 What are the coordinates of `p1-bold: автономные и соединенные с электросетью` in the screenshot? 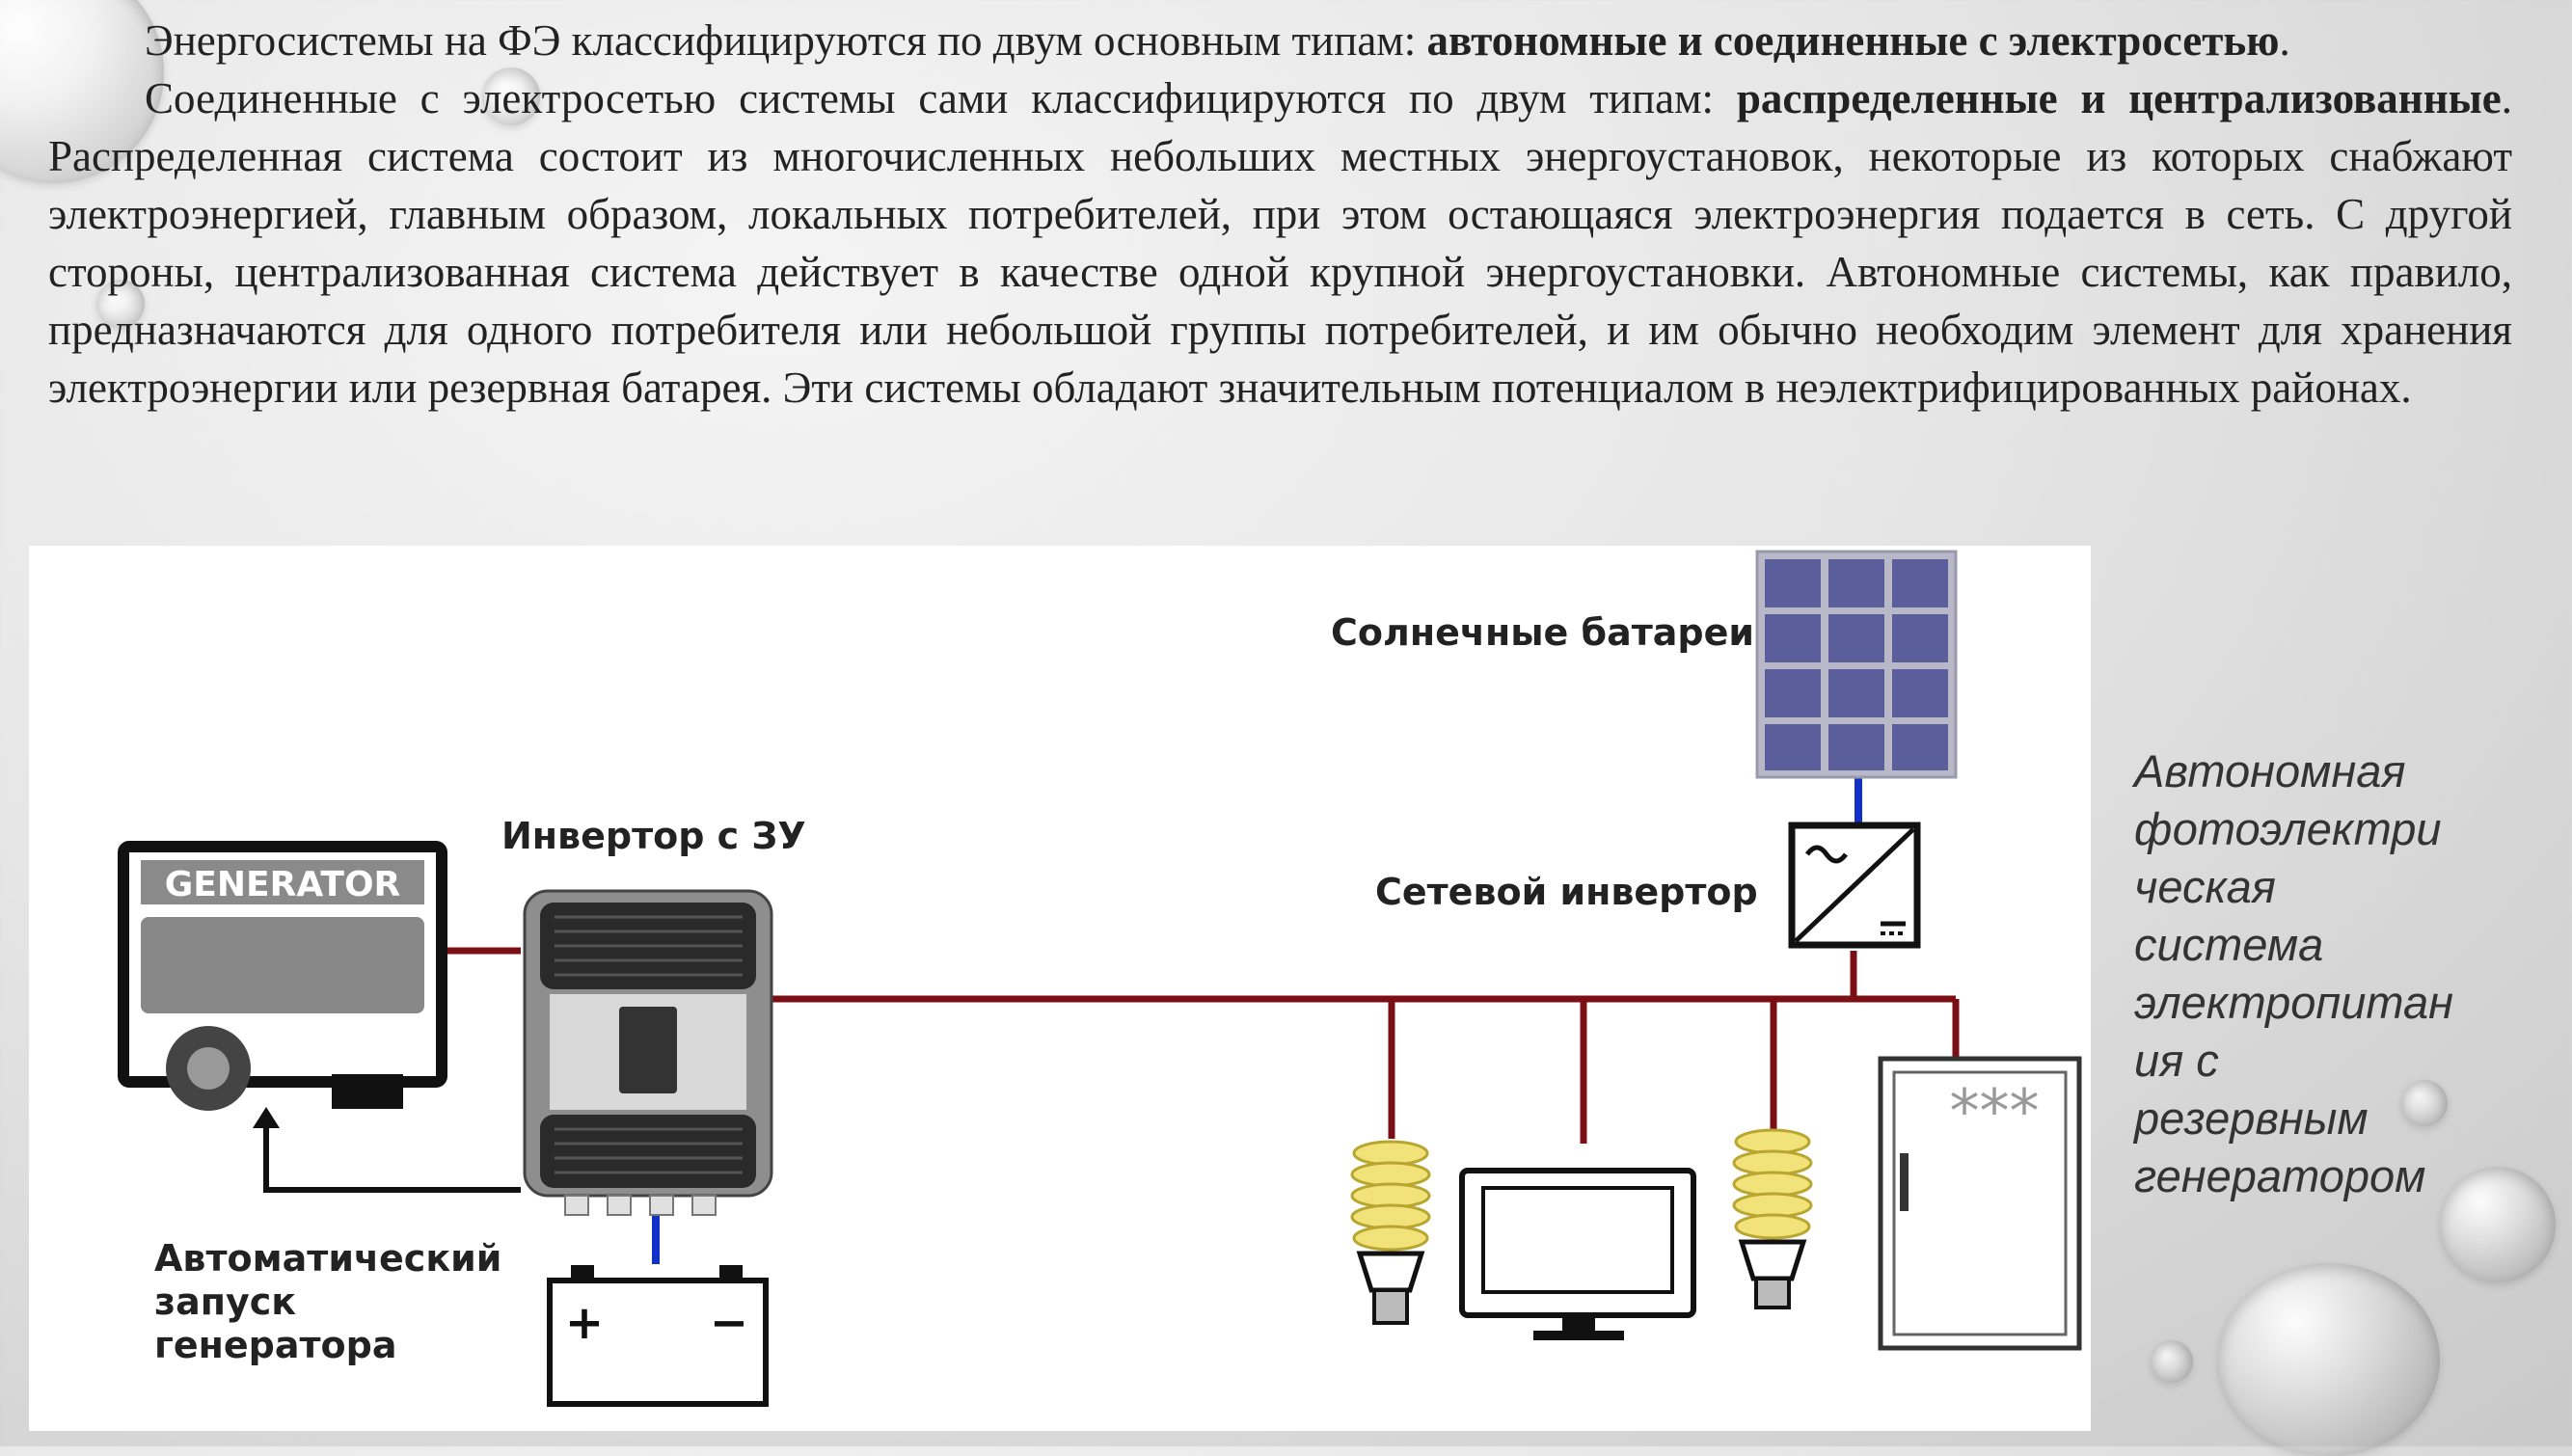 It's located at (1853, 40).